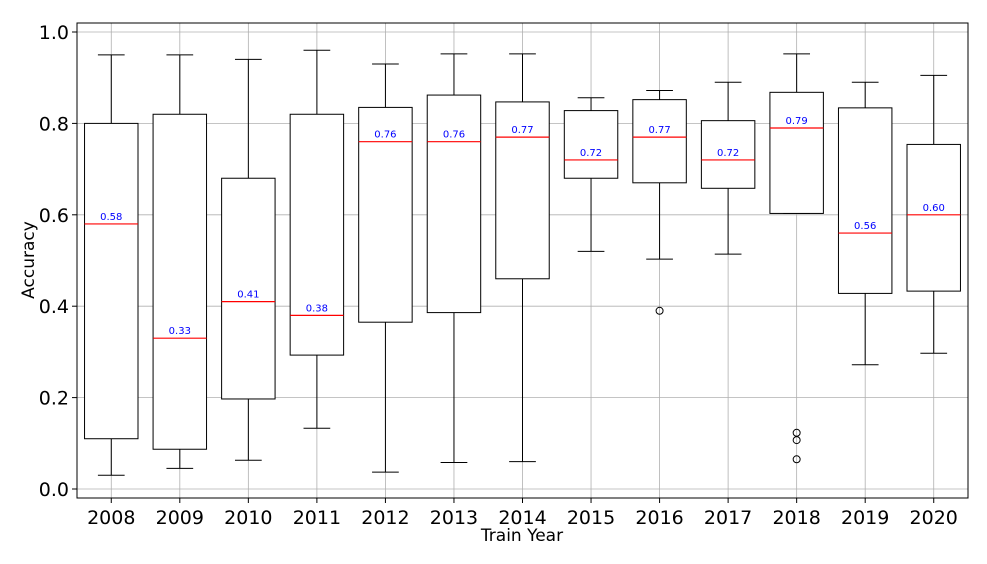  Describe the element at coordinates (54, 490) in the screenshot. I see `y-tick-label: 0.0` at that location.